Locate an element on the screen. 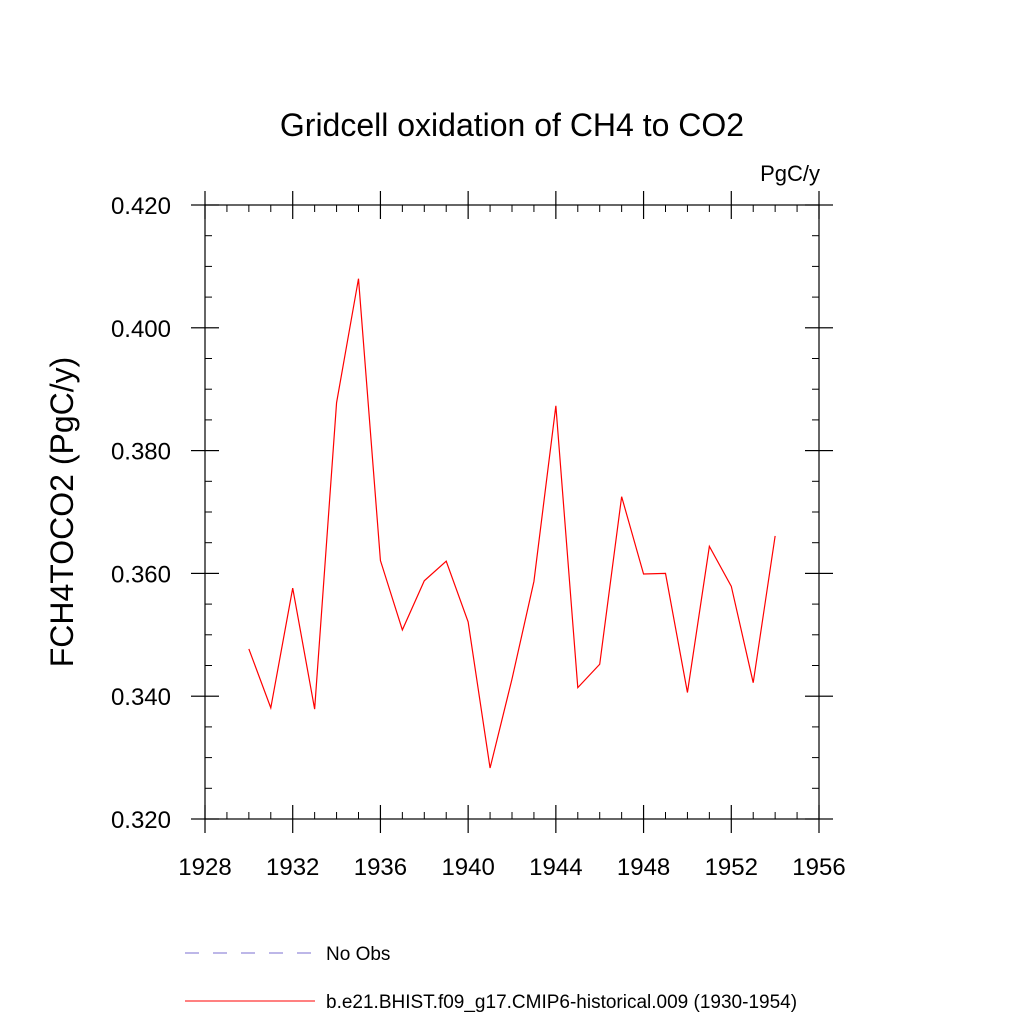  x-tick-label: 1948 is located at coordinates (643, 867).